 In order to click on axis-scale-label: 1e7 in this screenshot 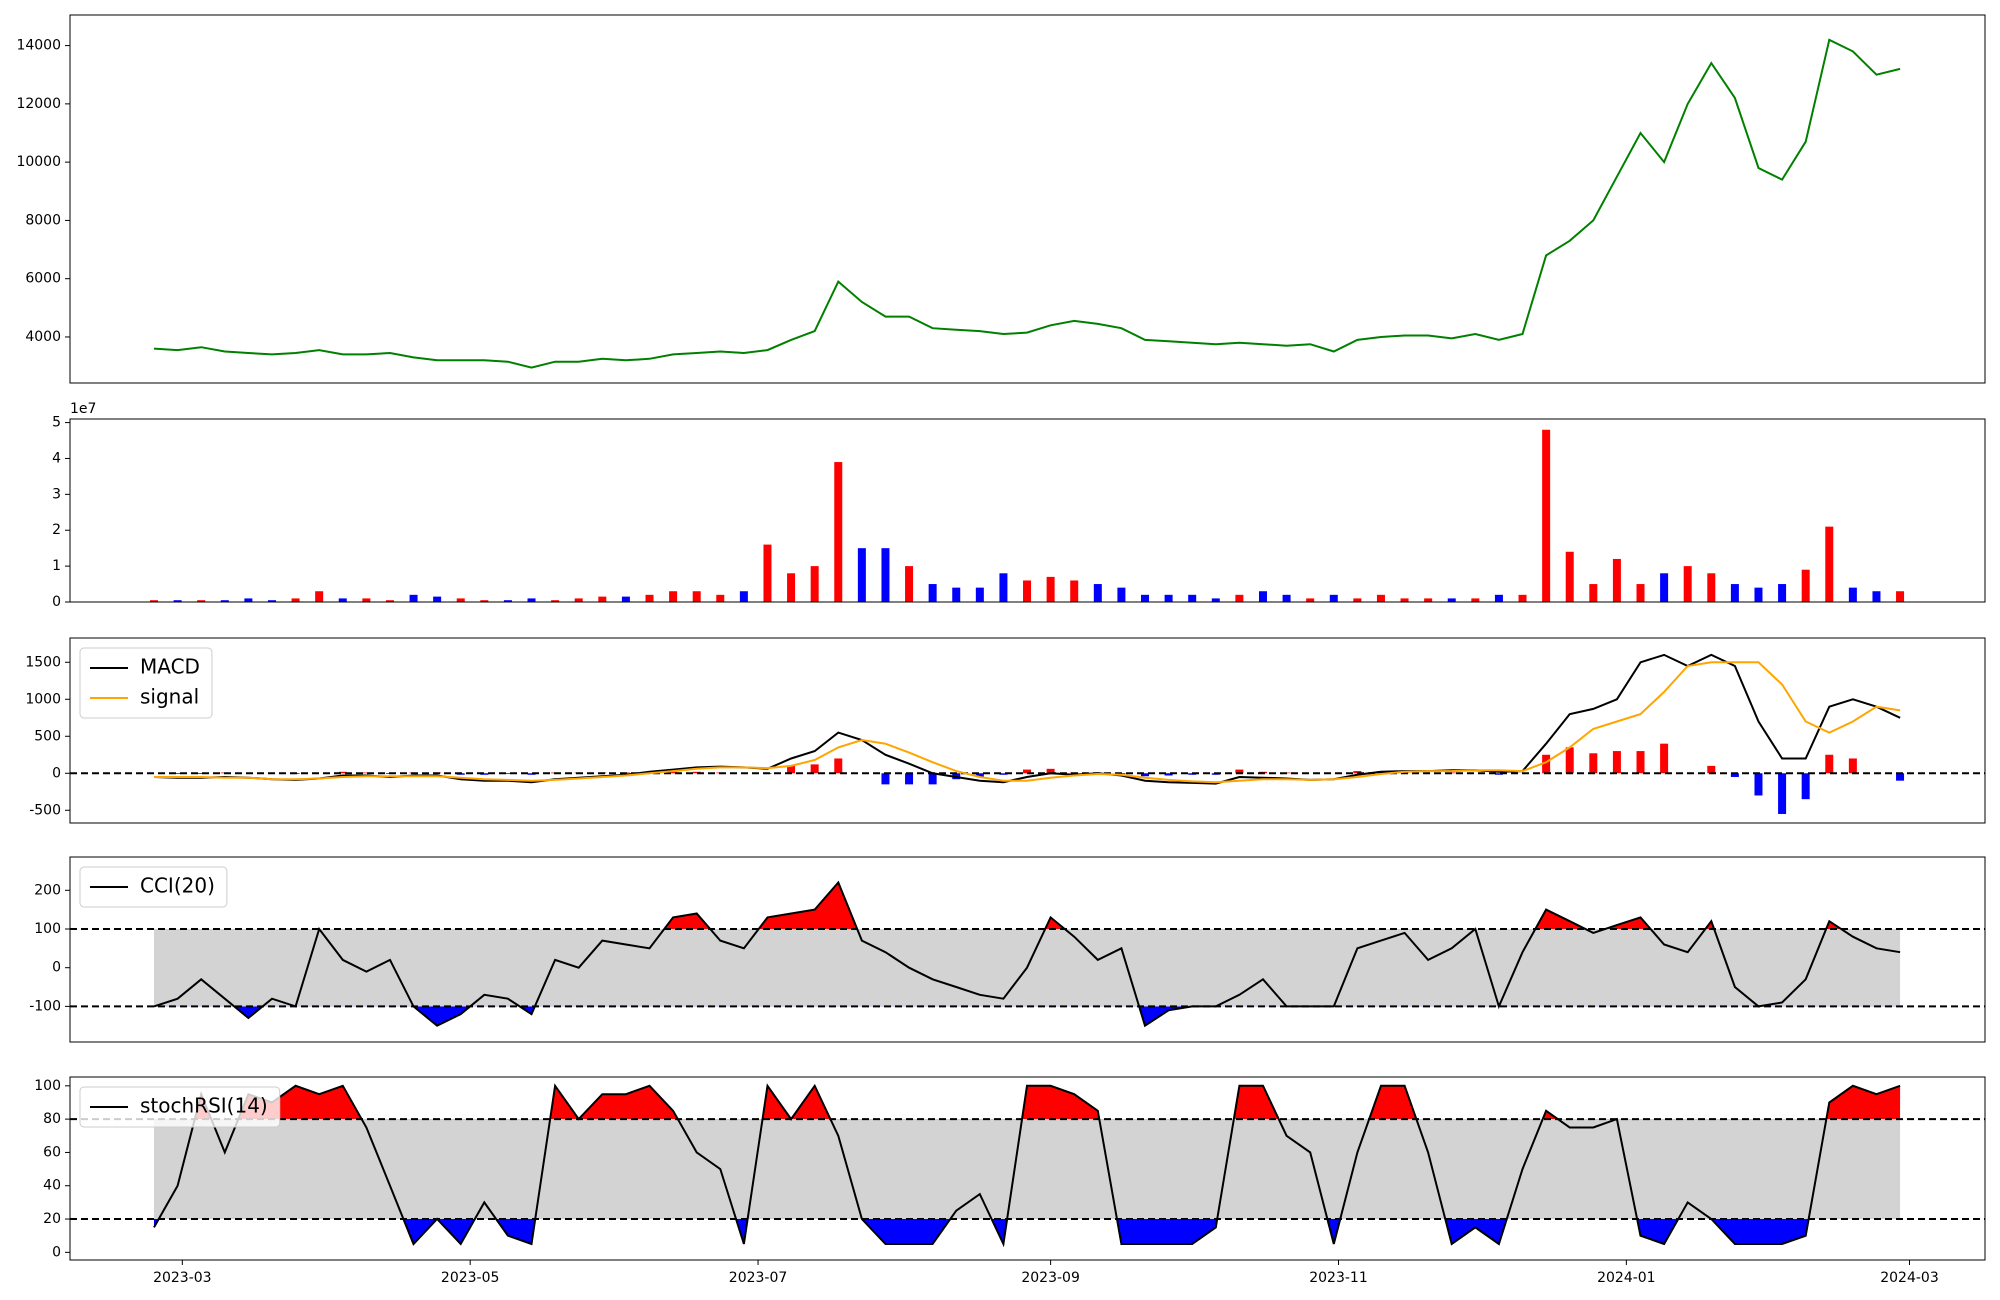, I will do `click(83, 409)`.